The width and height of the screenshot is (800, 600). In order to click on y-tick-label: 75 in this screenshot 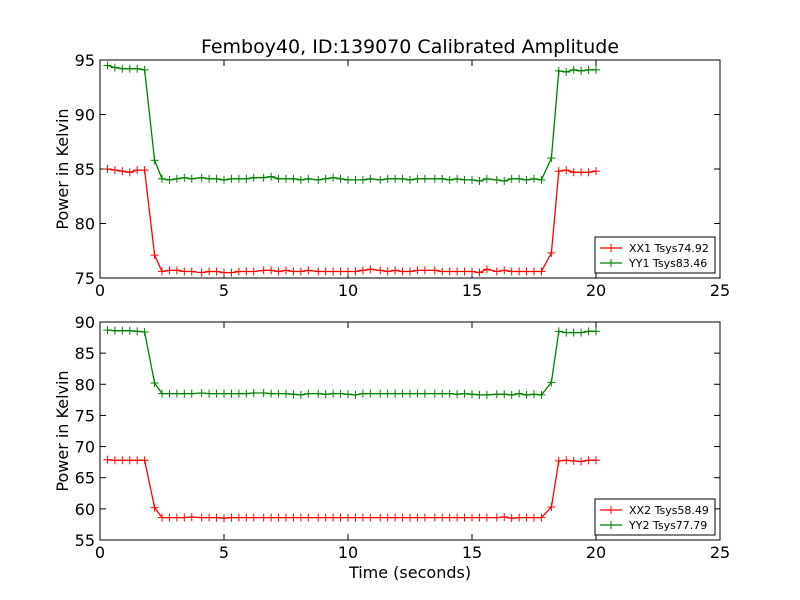, I will do `click(85, 415)`.